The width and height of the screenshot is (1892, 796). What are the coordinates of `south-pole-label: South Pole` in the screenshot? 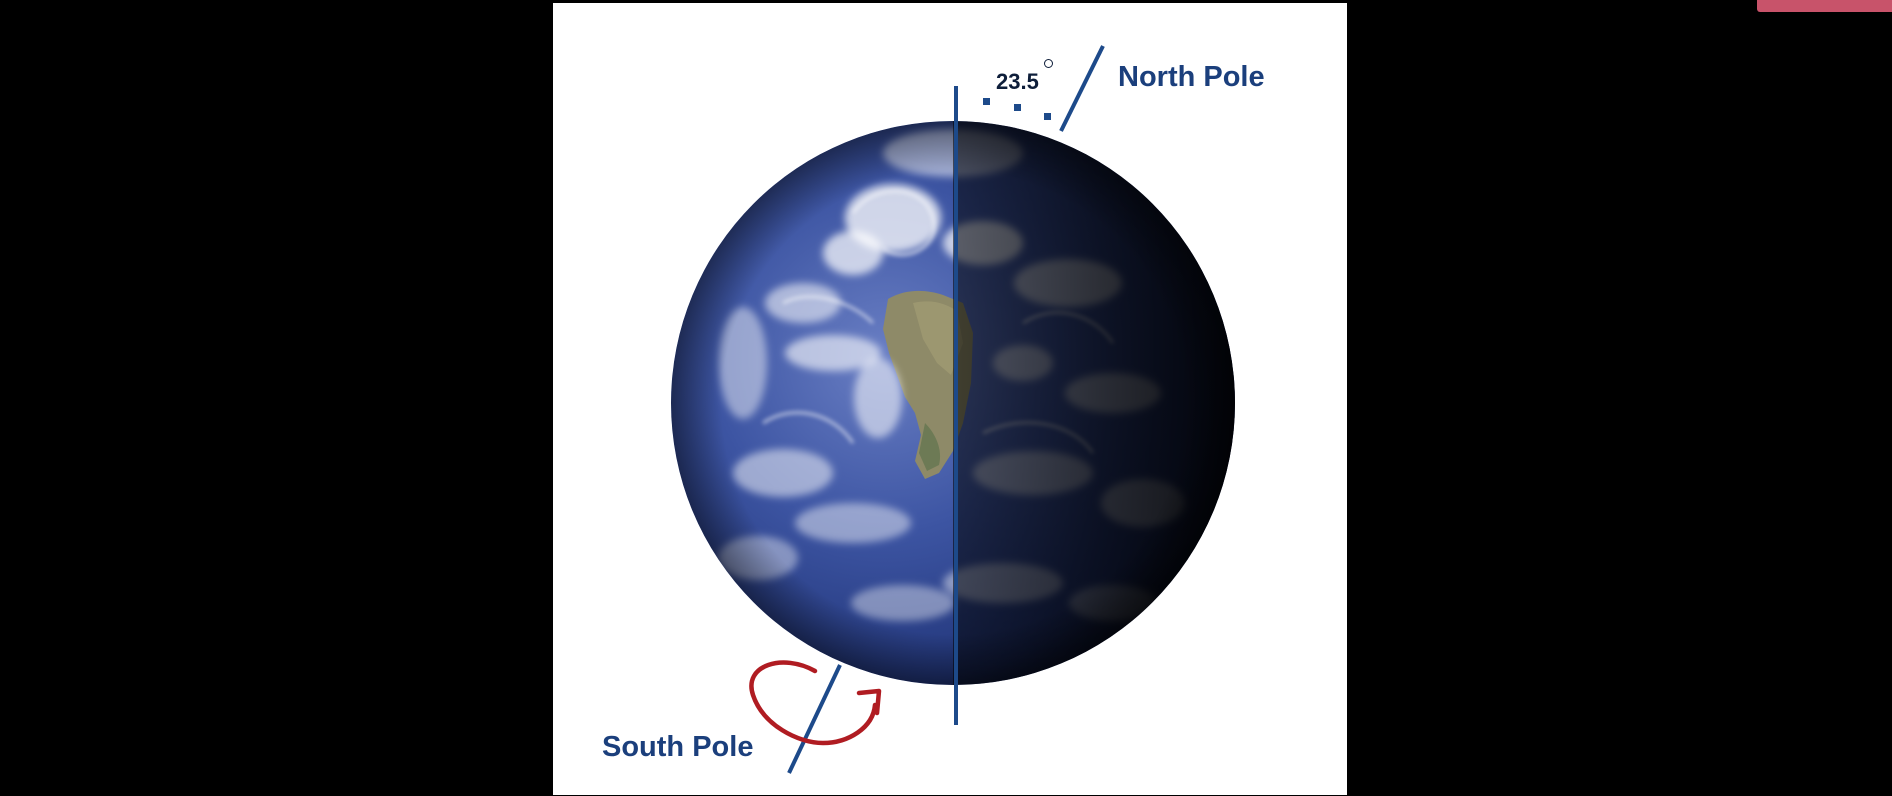 It's located at (678, 747).